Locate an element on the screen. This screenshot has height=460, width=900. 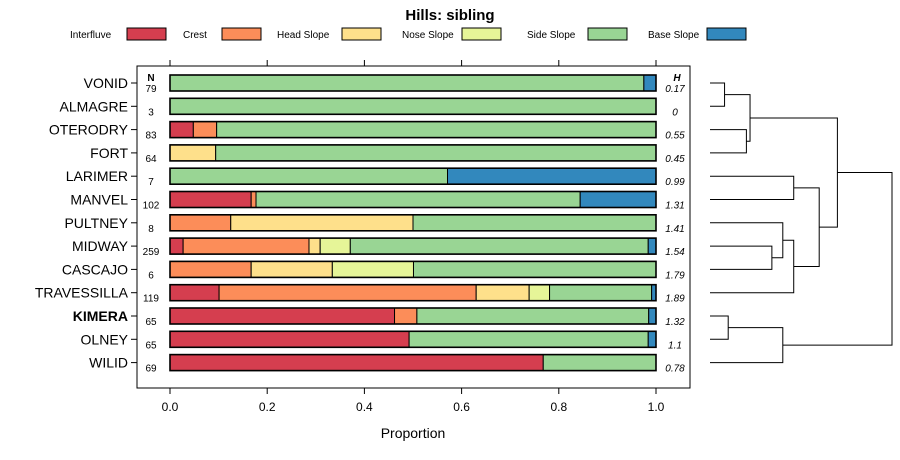
row-vonid: VONID 79 0.17 is located at coordinates (384, 84).